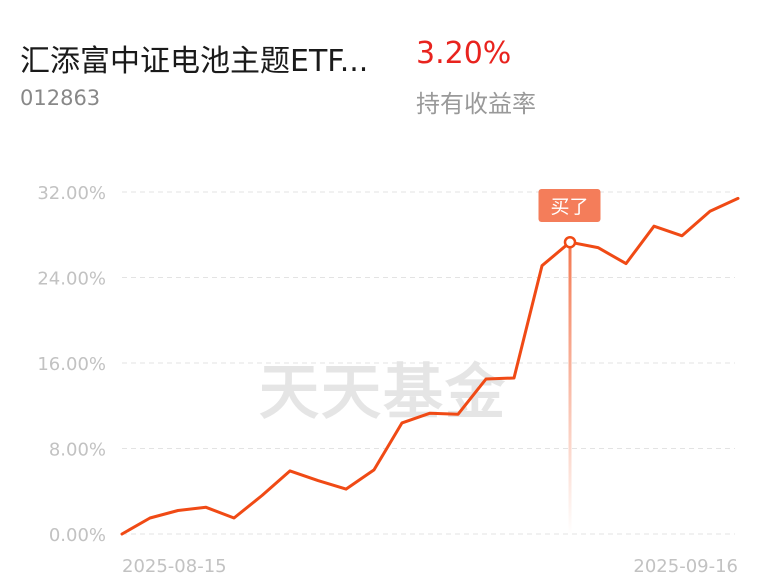  I want to click on buy-marker-label: 买了, so click(569, 207).